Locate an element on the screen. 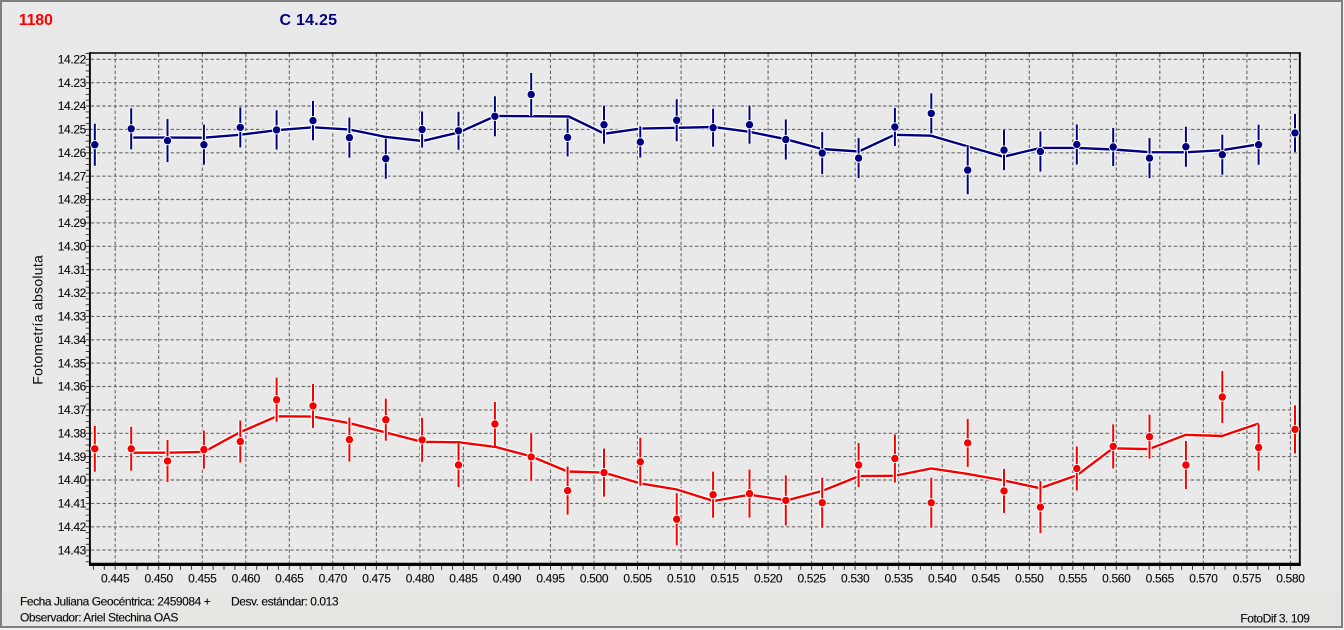  svg-text: Fotometría absoluta is located at coordinates (38, 320).